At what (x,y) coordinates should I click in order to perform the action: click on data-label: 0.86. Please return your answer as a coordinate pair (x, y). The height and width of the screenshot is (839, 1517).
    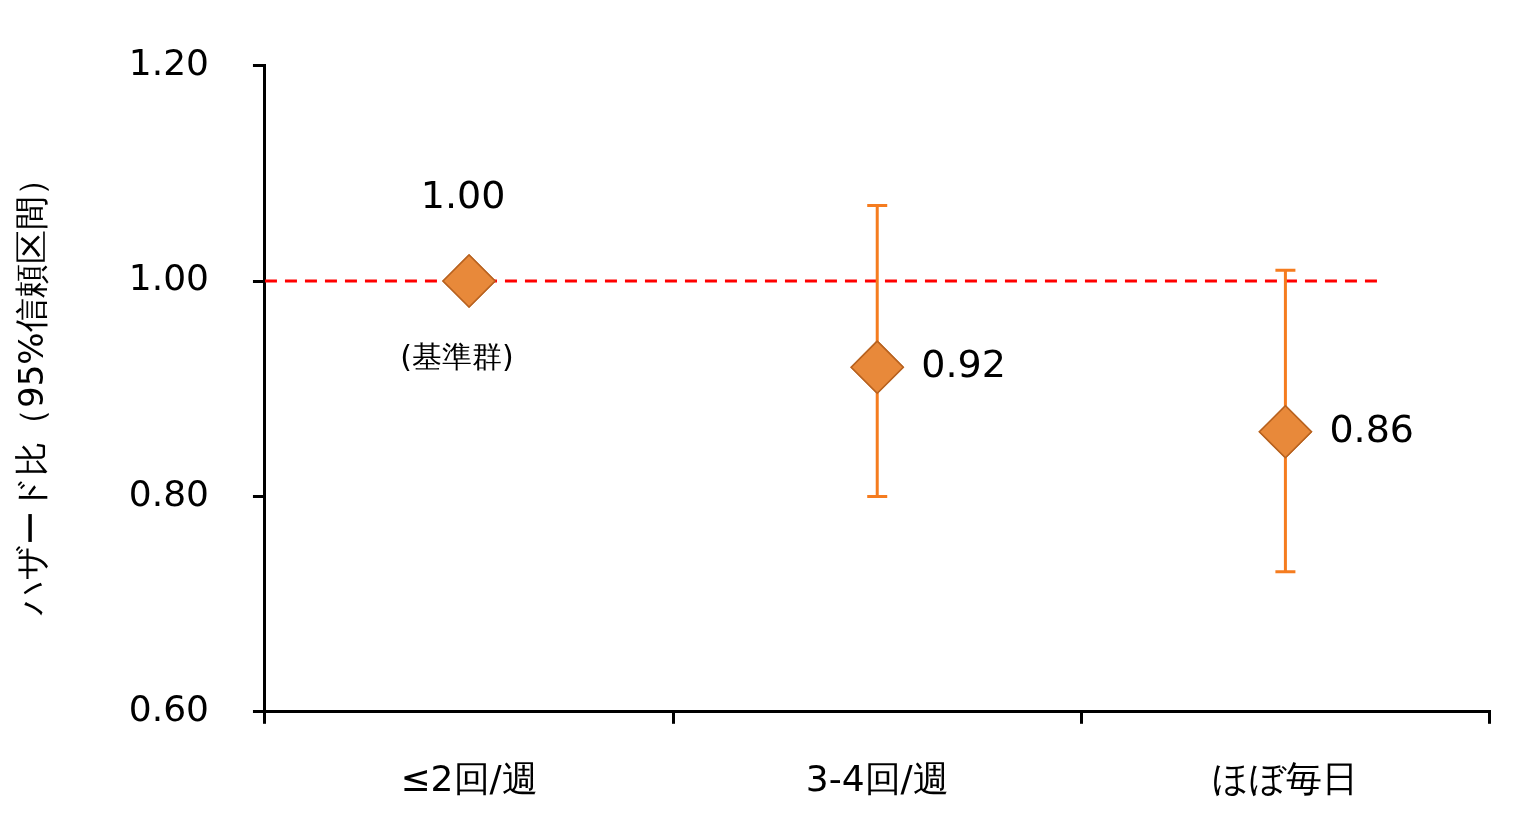
    Looking at the image, I should click on (1372, 428).